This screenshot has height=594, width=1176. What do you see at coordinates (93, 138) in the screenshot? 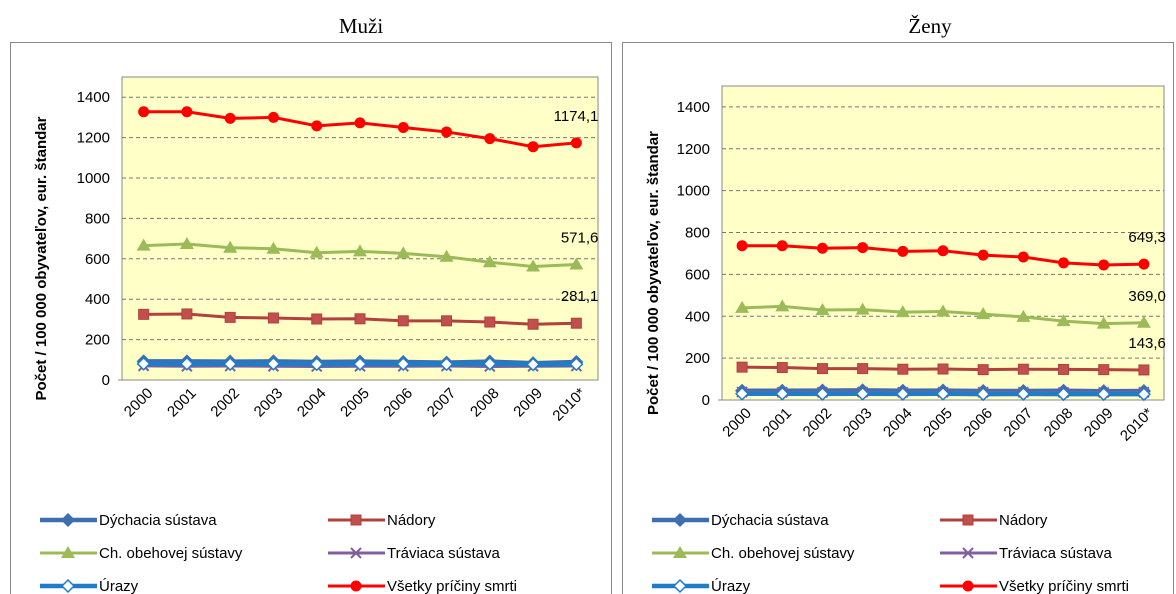
I see `y-tick-label: 1200` at bounding box center [93, 138].